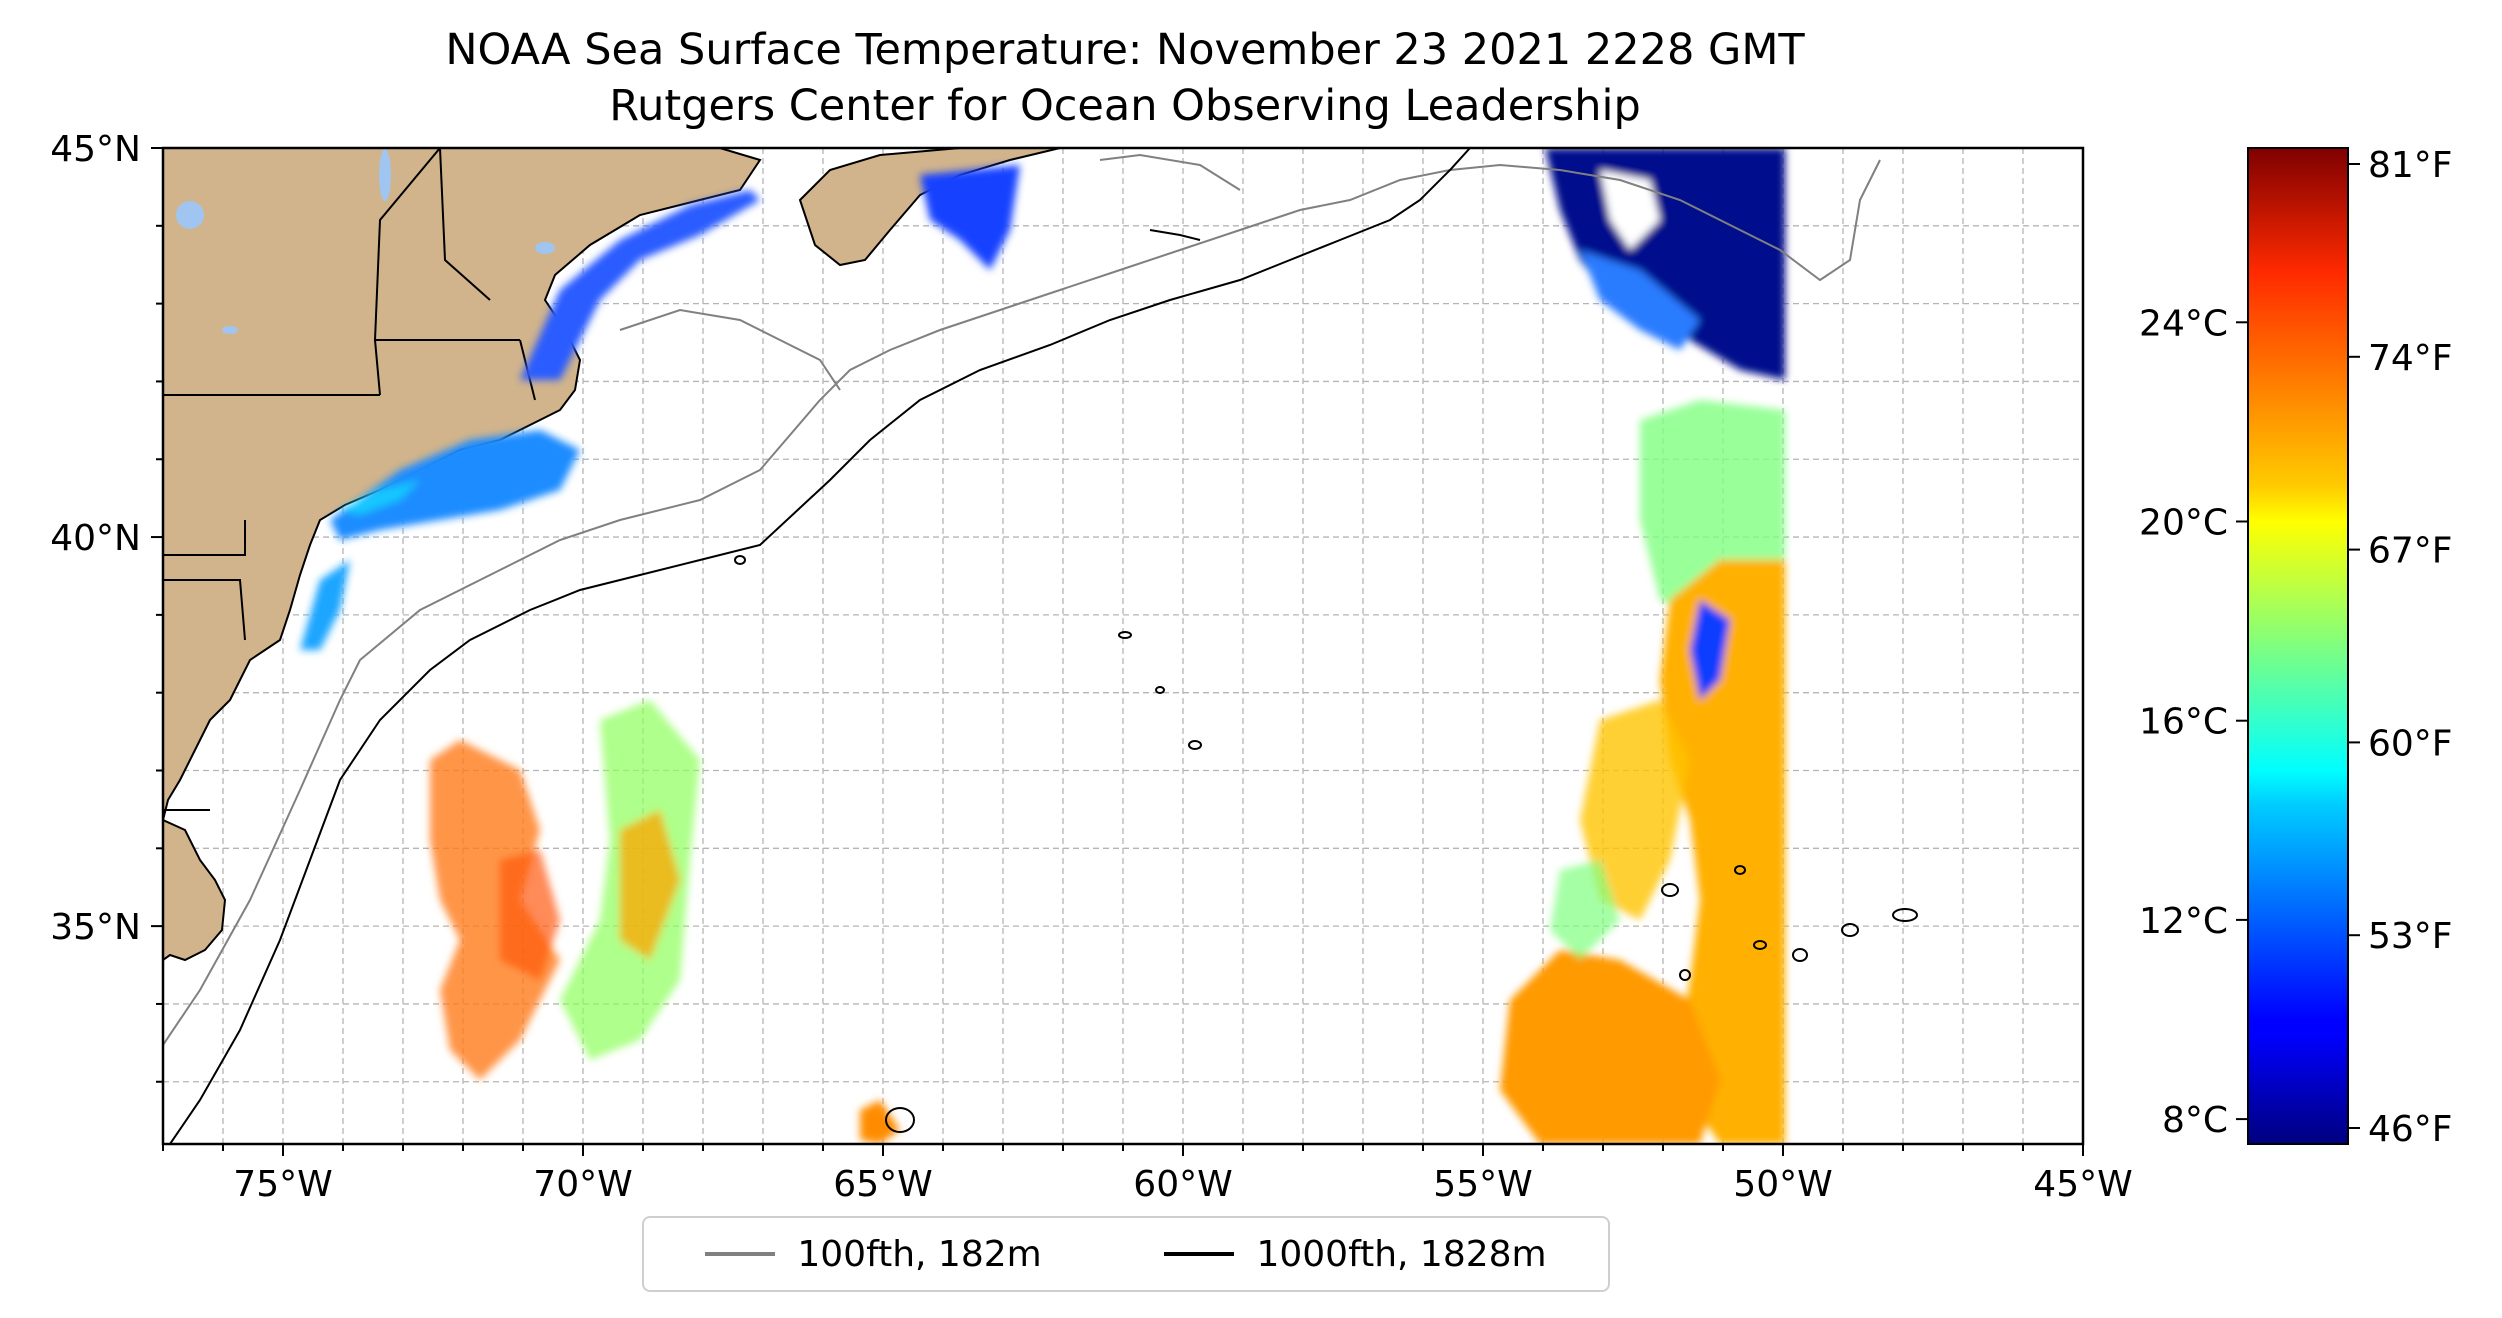 Image resolution: width=2502 pixels, height=1318 pixels. What do you see at coordinates (95, 538) in the screenshot?
I see `lat-tick-label: 40°N` at bounding box center [95, 538].